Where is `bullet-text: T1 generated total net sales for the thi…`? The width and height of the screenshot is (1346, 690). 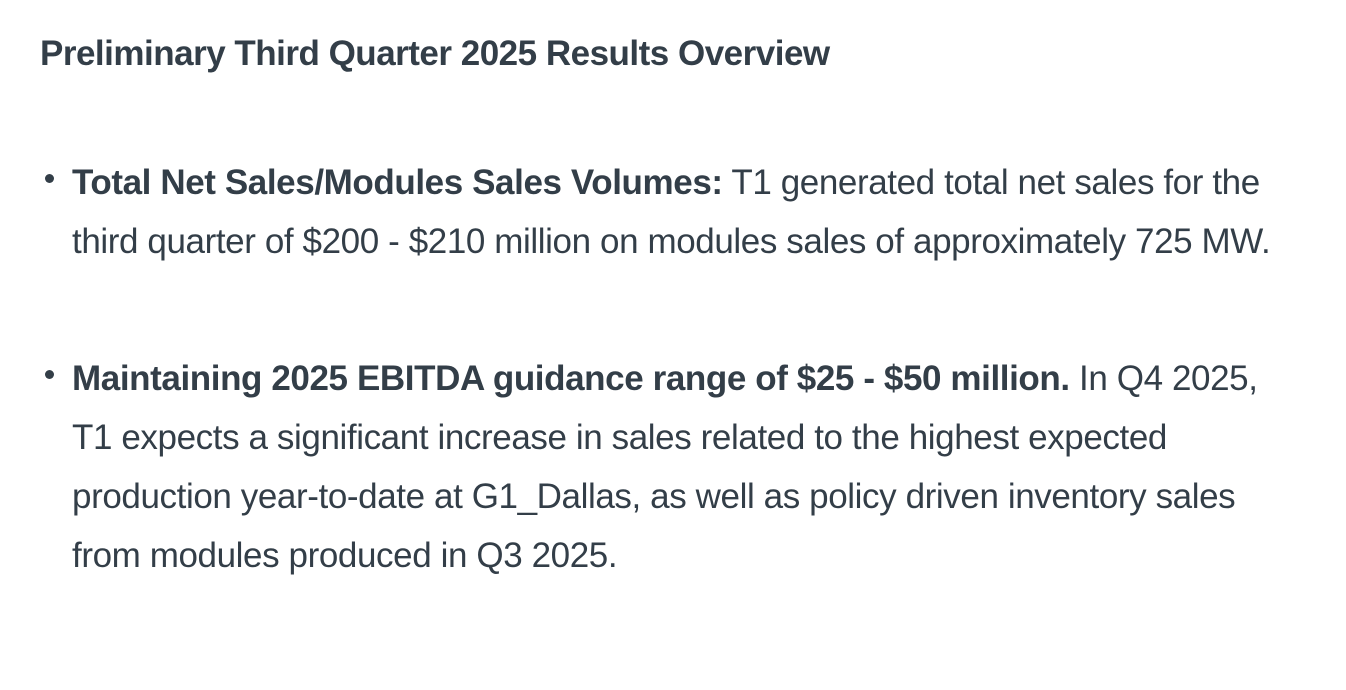
bullet-text: T1 generated total net sales for the thi… is located at coordinates (671, 212).